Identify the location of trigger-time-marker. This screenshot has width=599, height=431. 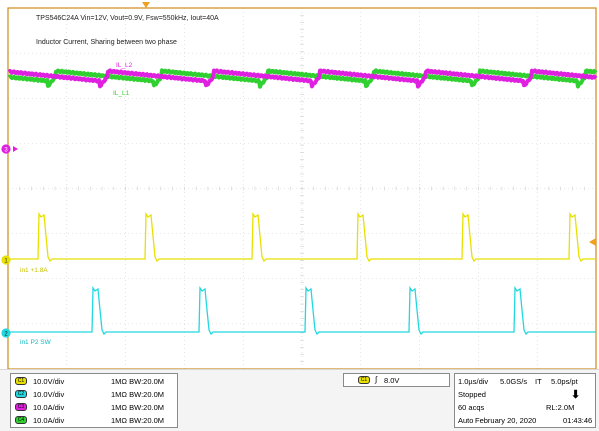
(146, 5).